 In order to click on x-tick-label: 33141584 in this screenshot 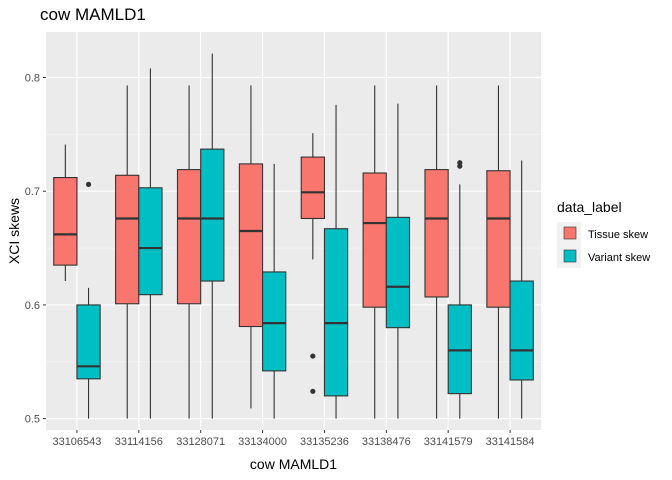, I will do `click(510, 442)`.